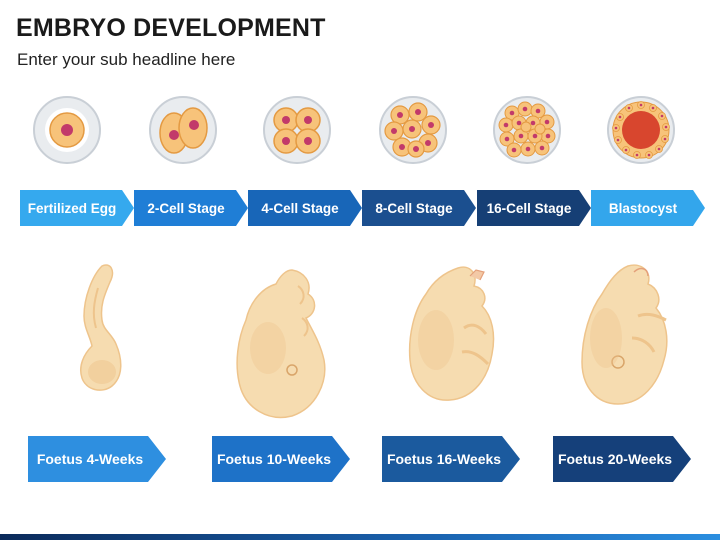  What do you see at coordinates (624, 334) in the screenshot?
I see `foetus-20-weeks-image` at bounding box center [624, 334].